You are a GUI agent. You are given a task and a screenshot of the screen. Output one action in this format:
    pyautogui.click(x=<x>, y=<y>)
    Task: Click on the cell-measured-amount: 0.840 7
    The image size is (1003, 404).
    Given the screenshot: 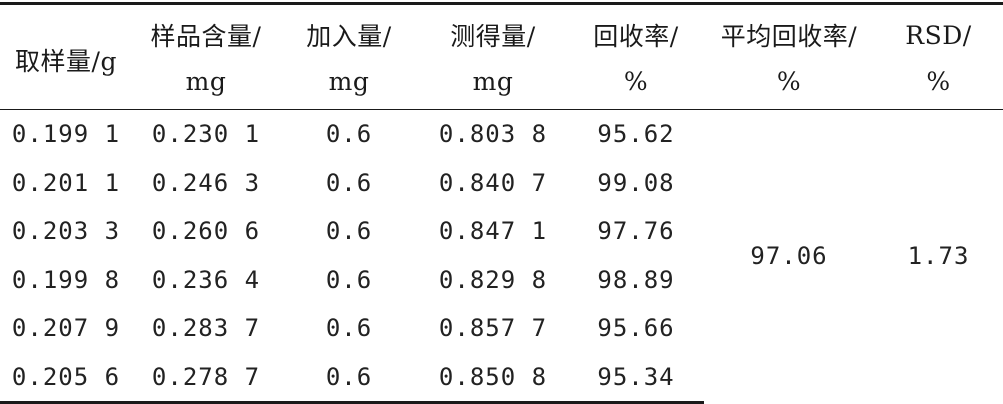 What is the action you would take?
    pyautogui.click(x=493, y=182)
    